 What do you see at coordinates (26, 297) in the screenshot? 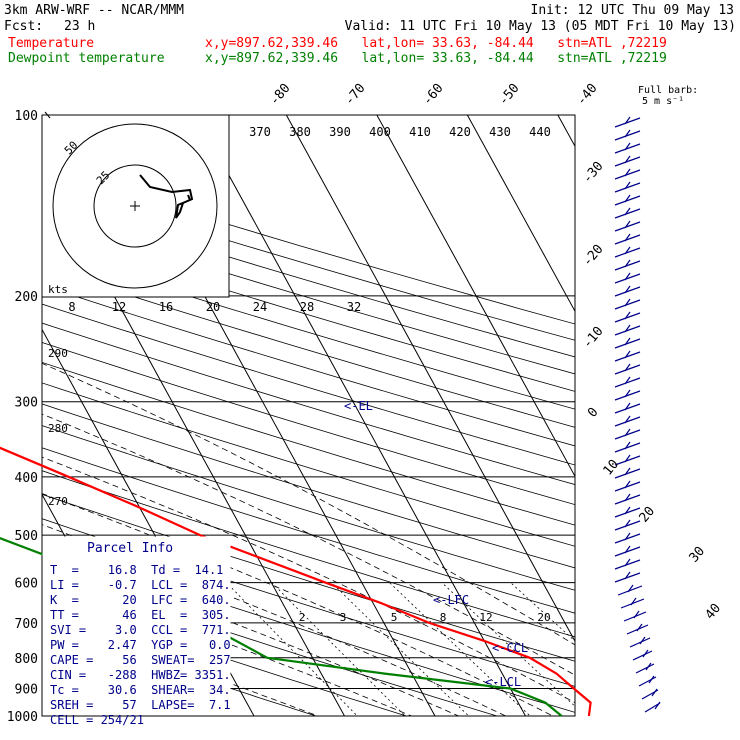
I see `pressure-tick-label: 200` at bounding box center [26, 297].